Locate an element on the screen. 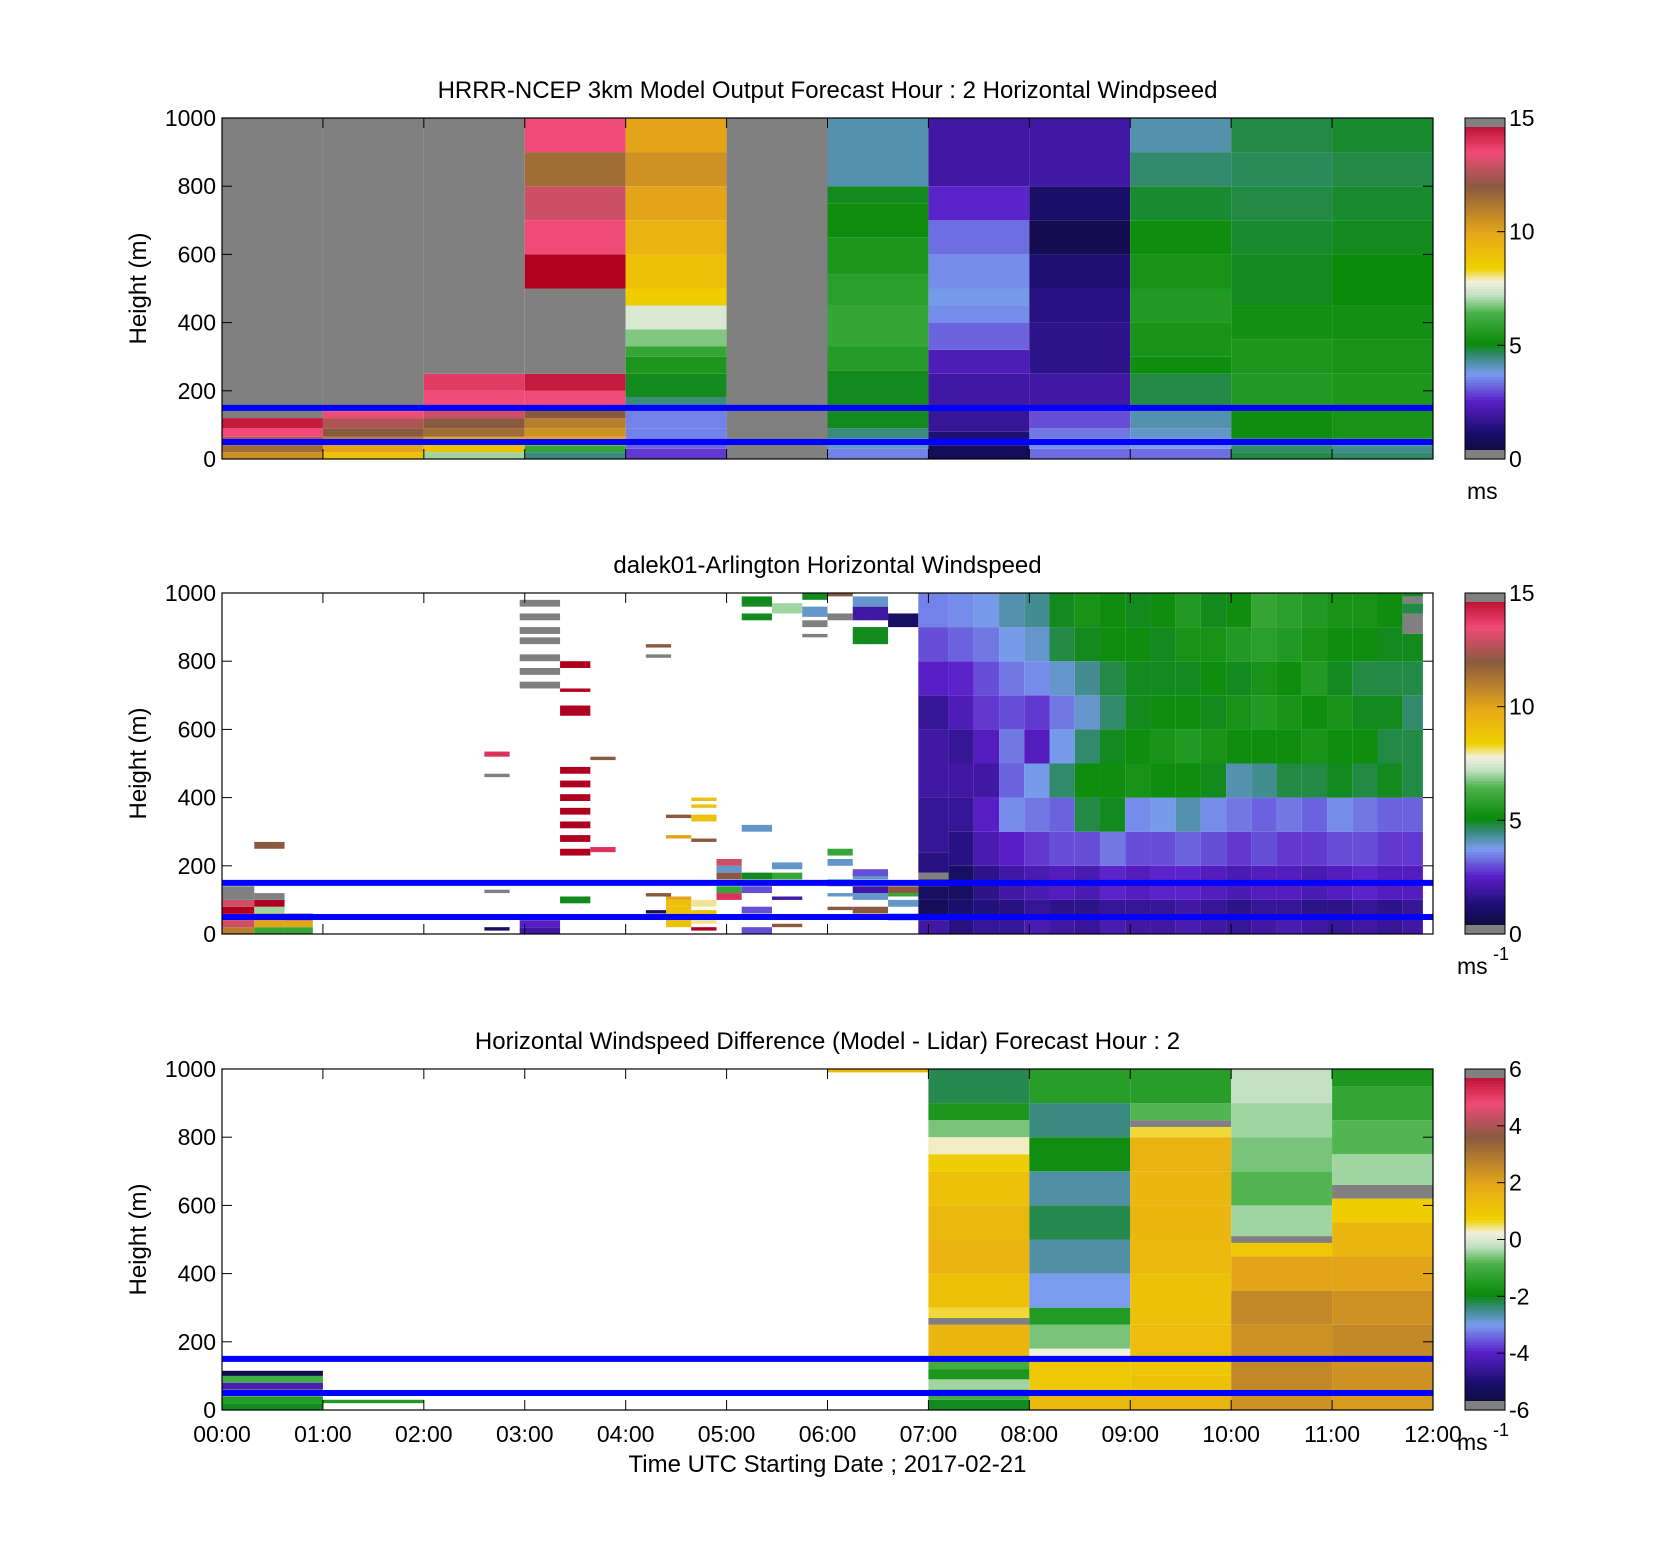 The height and width of the screenshot is (1561, 1680). y-tick-label: 0 is located at coordinates (209, 1410).